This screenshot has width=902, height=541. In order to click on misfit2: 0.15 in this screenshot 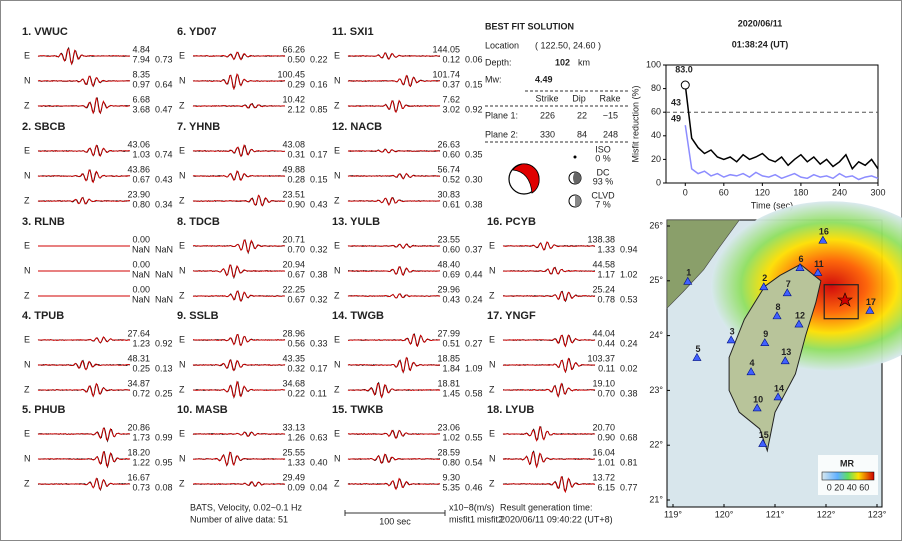, I will do `click(319, 179)`.